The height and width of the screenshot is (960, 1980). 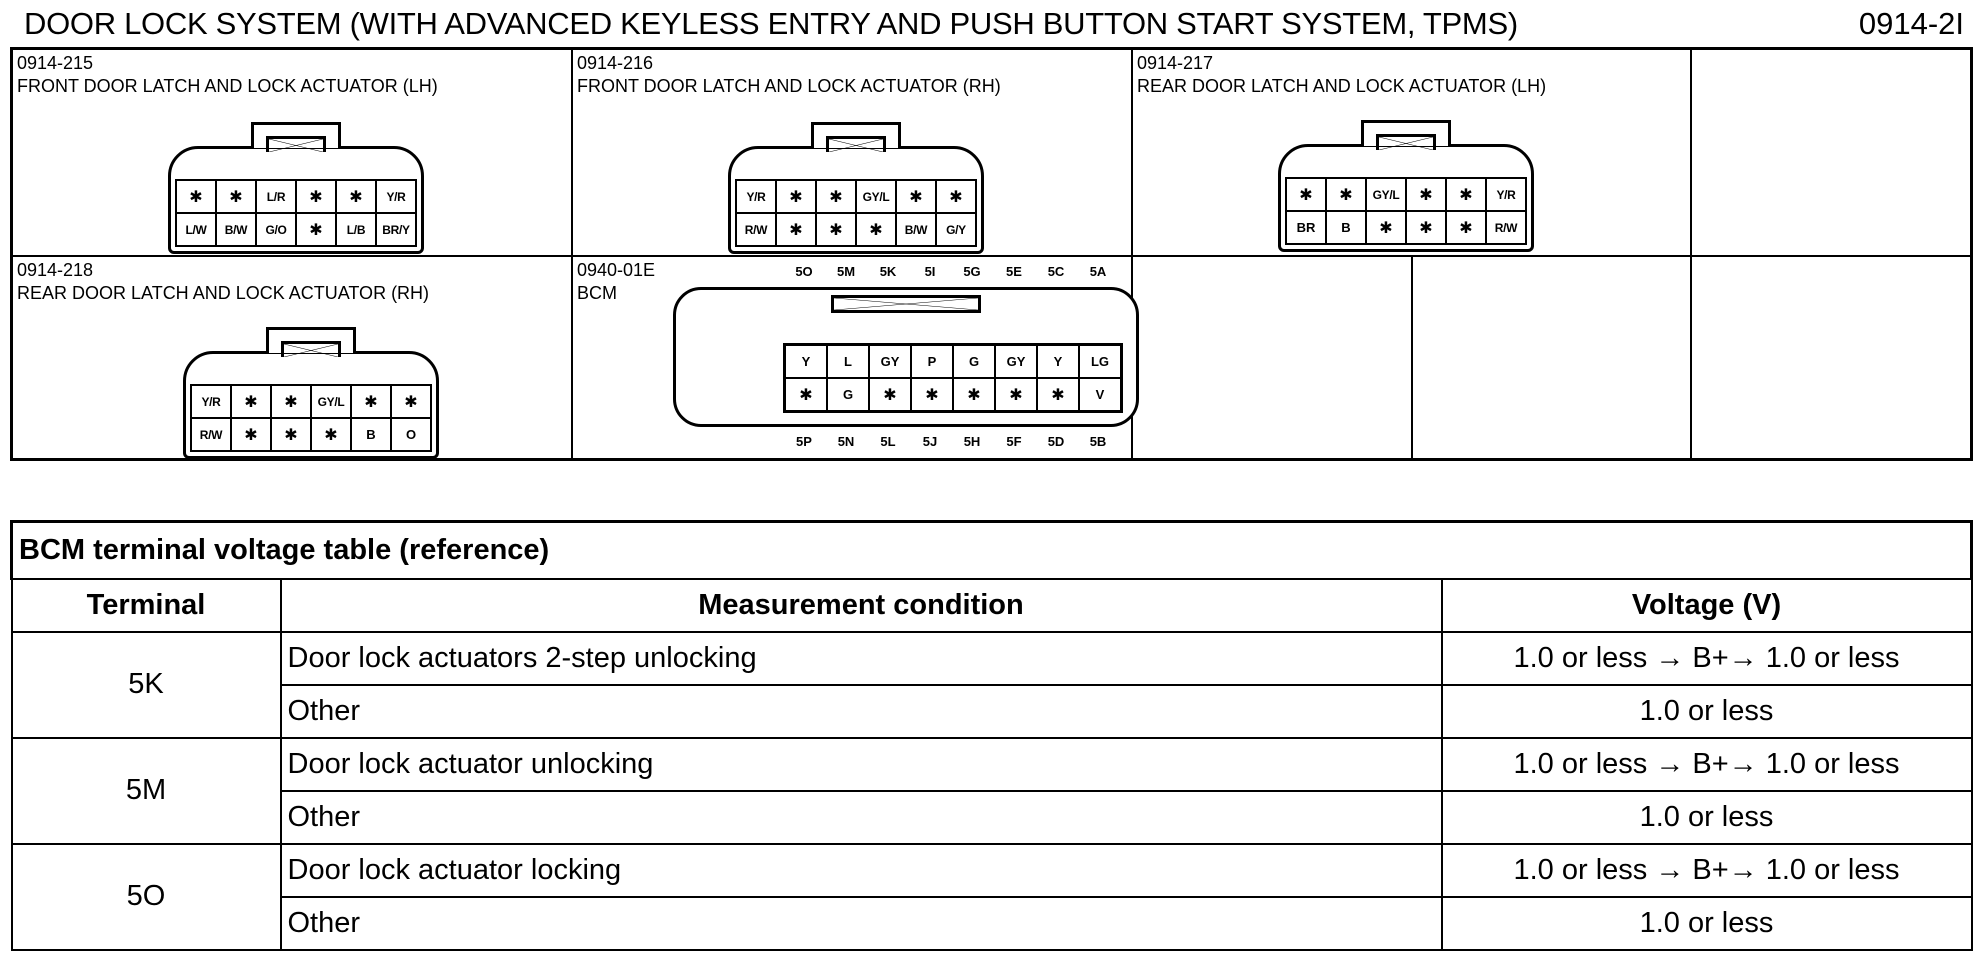 What do you see at coordinates (372, 435) in the screenshot?
I see `connector-pin: B` at bounding box center [372, 435].